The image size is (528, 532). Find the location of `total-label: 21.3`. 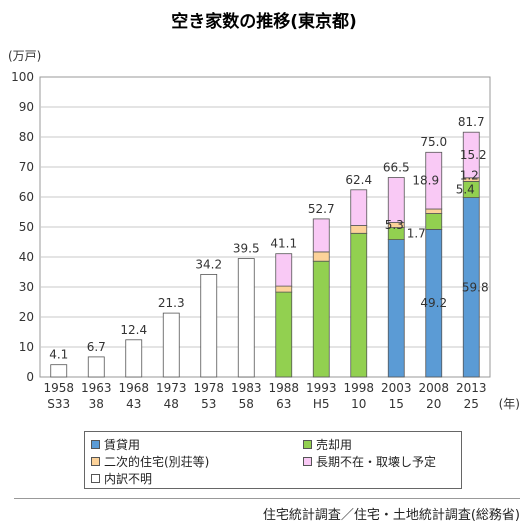

total-label: 21.3 is located at coordinates (171, 303).